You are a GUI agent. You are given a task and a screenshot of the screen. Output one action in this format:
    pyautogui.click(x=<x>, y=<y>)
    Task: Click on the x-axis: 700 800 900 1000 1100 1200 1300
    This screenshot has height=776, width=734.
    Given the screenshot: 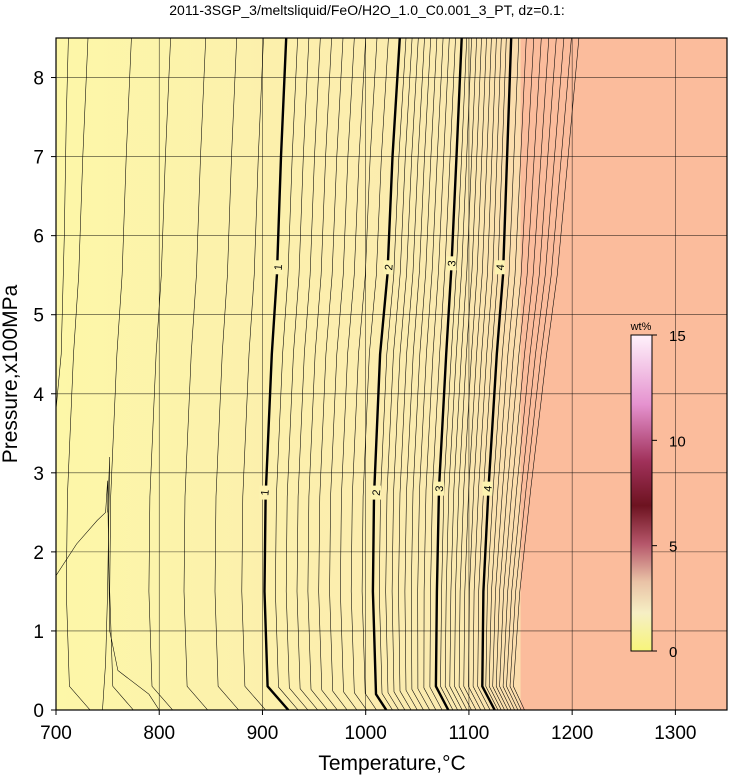 What is the action you would take?
    pyautogui.click(x=368, y=727)
    